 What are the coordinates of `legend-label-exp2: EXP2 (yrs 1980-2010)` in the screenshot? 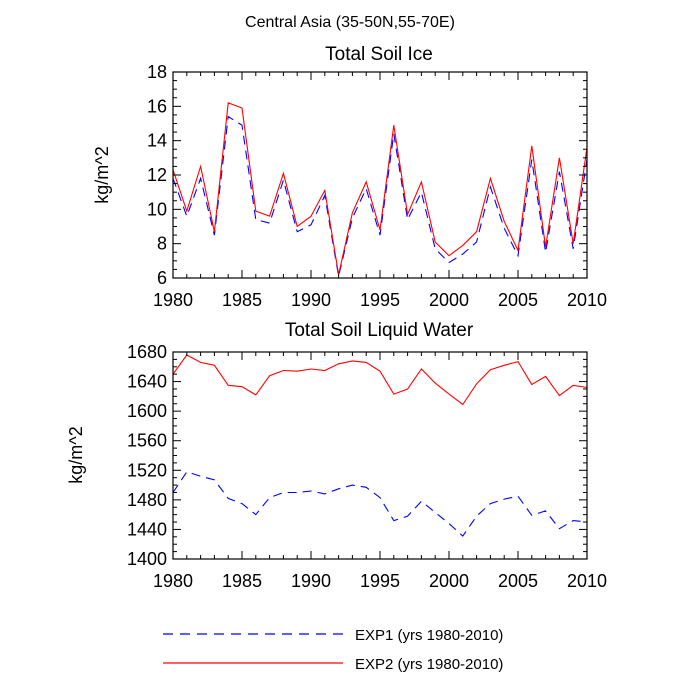 It's located at (429, 664).